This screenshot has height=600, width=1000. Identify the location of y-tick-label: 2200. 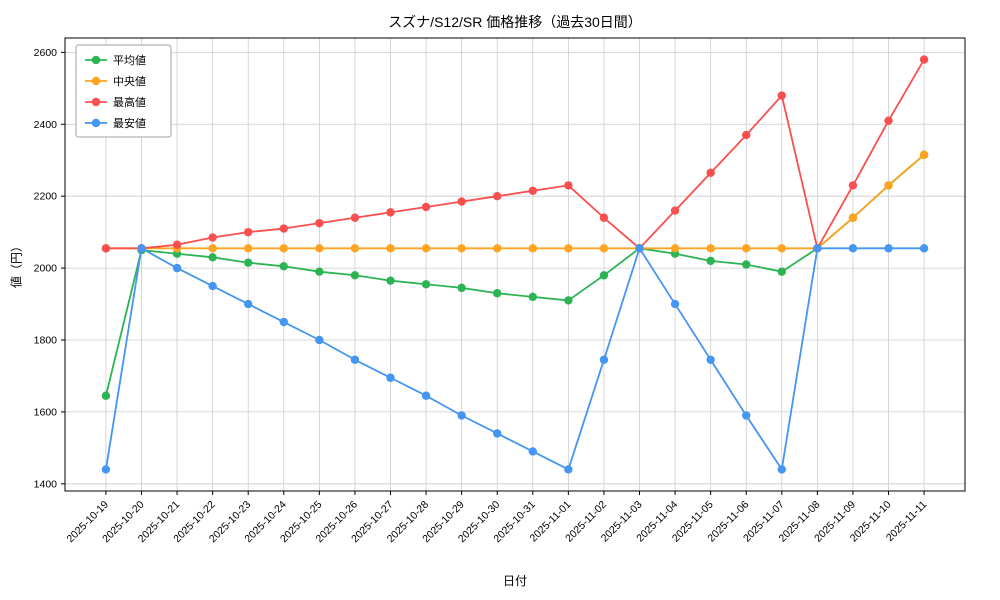
(46, 197).